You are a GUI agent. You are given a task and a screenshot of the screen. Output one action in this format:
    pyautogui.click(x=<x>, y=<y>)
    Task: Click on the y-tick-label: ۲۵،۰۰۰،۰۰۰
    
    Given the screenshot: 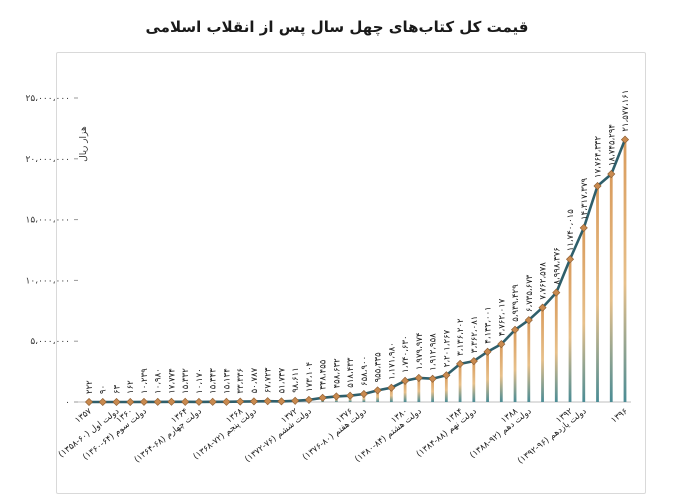 What is the action you would take?
    pyautogui.click(x=48, y=99)
    